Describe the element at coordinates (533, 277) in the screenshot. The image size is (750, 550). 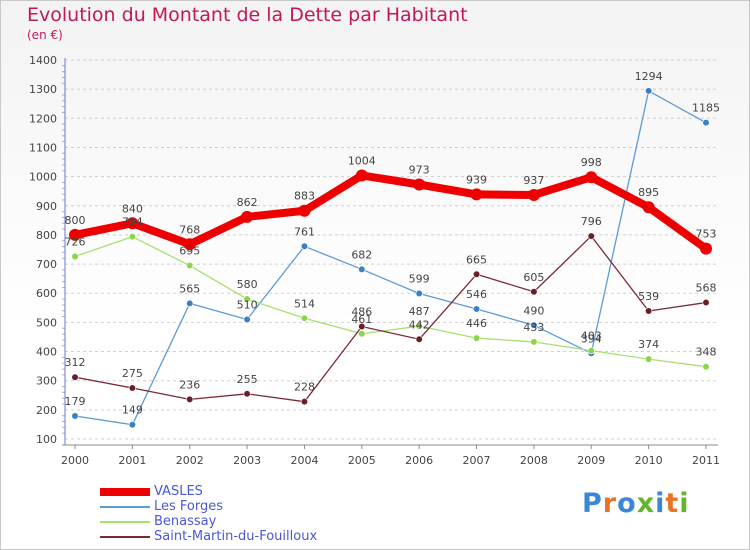
I see `data-label: 605` at that location.